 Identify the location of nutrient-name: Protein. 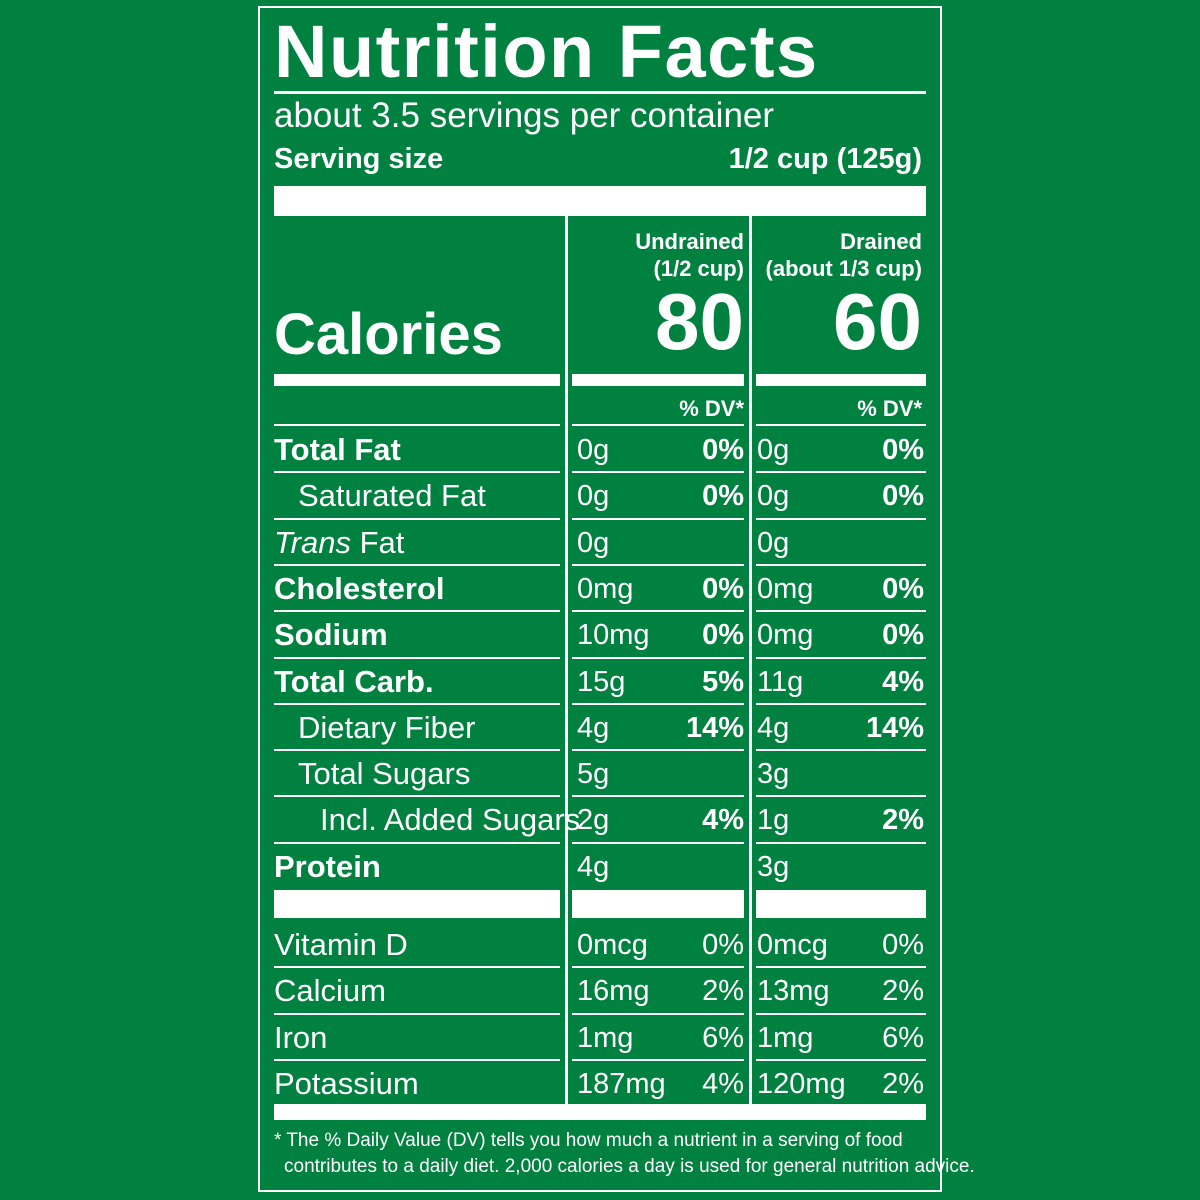
(327, 866).